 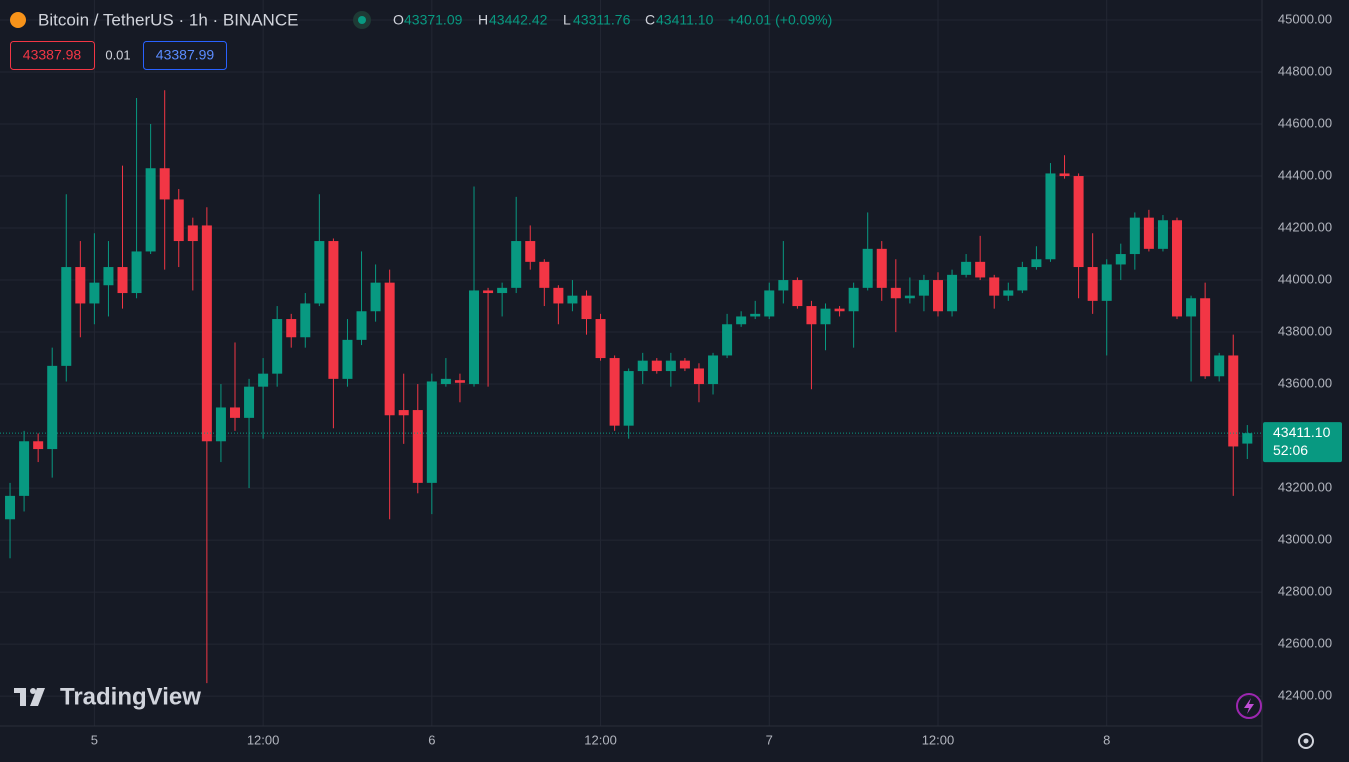 I want to click on h-label: H, so click(x=483, y=20).